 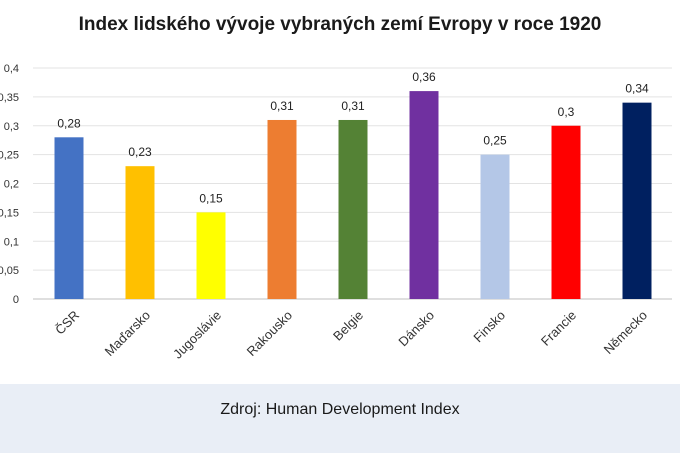 What do you see at coordinates (197, 335) in the screenshot?
I see `category-label: Jugoslávie` at bounding box center [197, 335].